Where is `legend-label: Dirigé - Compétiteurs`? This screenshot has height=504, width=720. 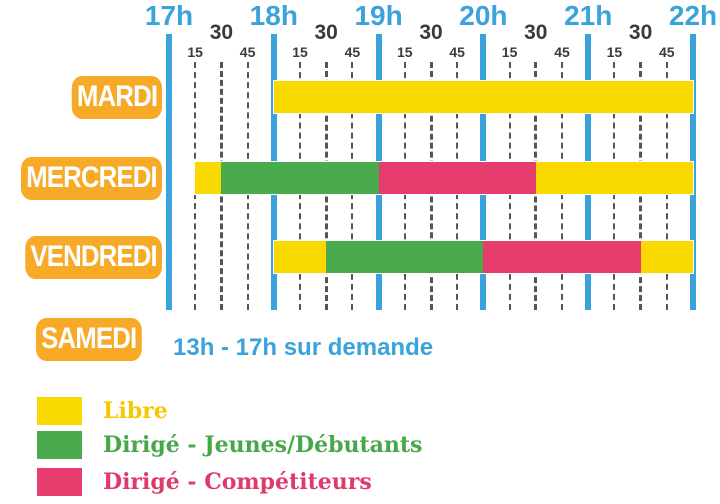 legend-label: Dirigé - Compétiteurs is located at coordinates (237, 482).